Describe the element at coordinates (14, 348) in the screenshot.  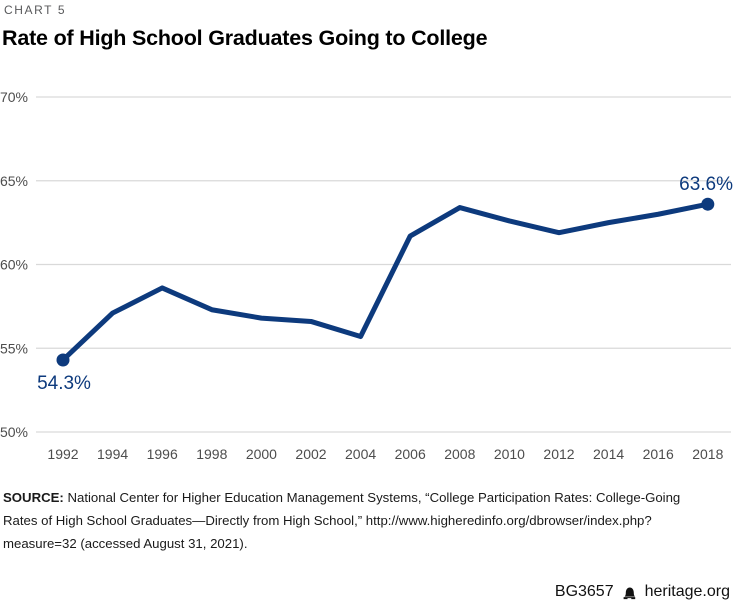
I see `y-tick-label: 55%` at that location.